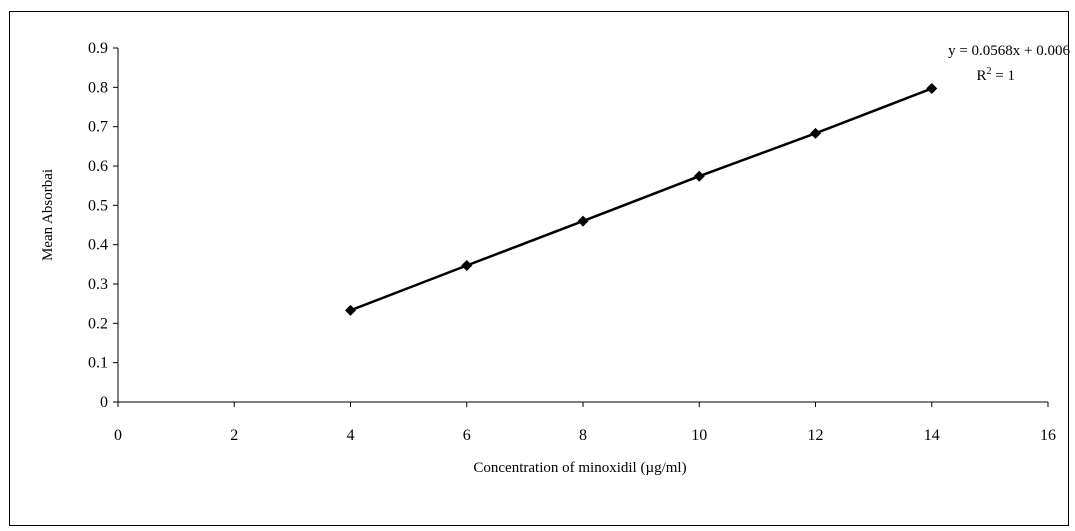  Describe the element at coordinates (98, 225) in the screenshot. I see `y-tick-labels: 0 0.1 0.2 0.3 0.4 0.5 0.6 0.7 0.8 0.9` at that location.